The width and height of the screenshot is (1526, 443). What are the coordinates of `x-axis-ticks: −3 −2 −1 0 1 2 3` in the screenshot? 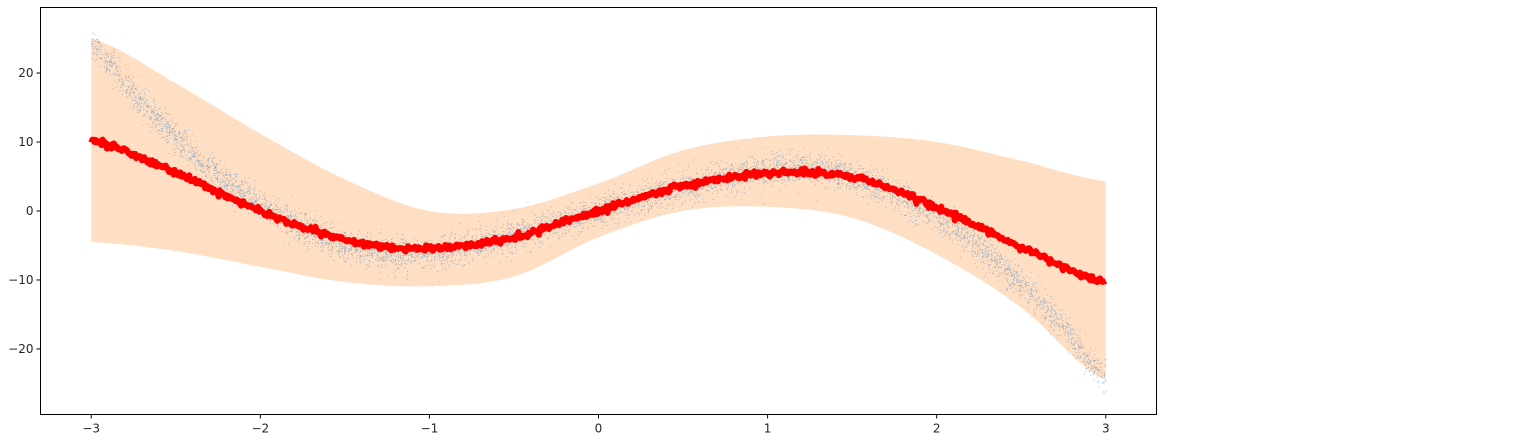 It's located at (596, 425).